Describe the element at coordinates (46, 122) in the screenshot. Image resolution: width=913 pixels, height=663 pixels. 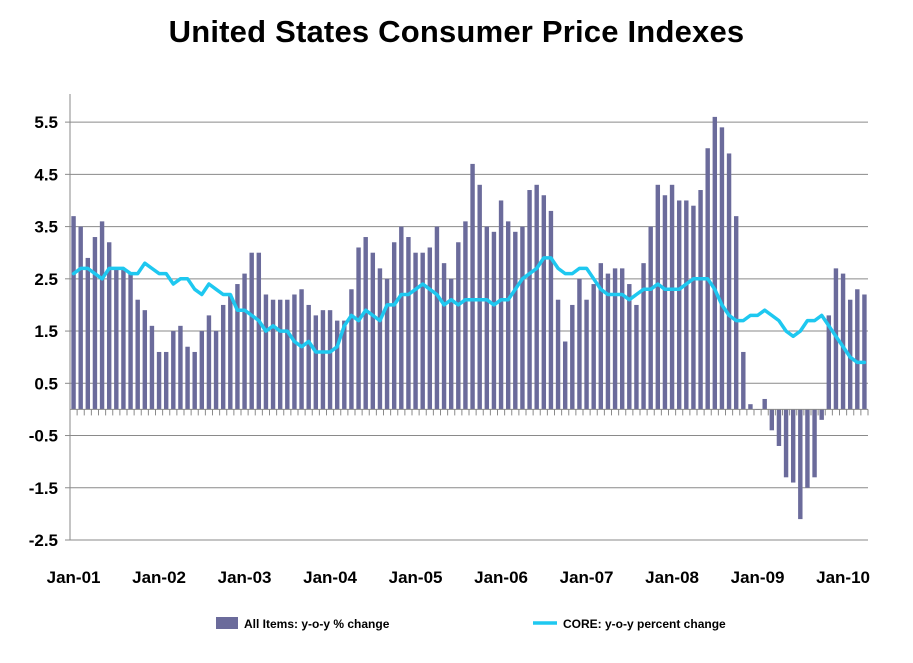
I see `y-tick-label: 5.5` at that location.